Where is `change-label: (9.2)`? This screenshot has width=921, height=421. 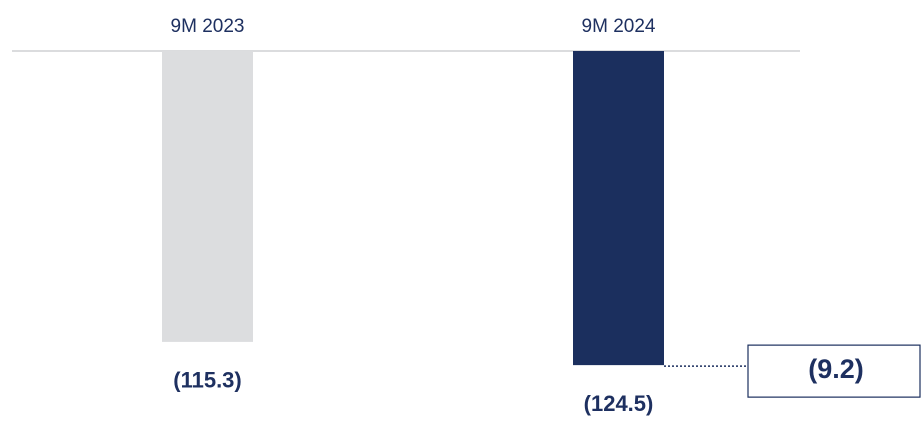
change-label: (9.2) is located at coordinates (836, 369).